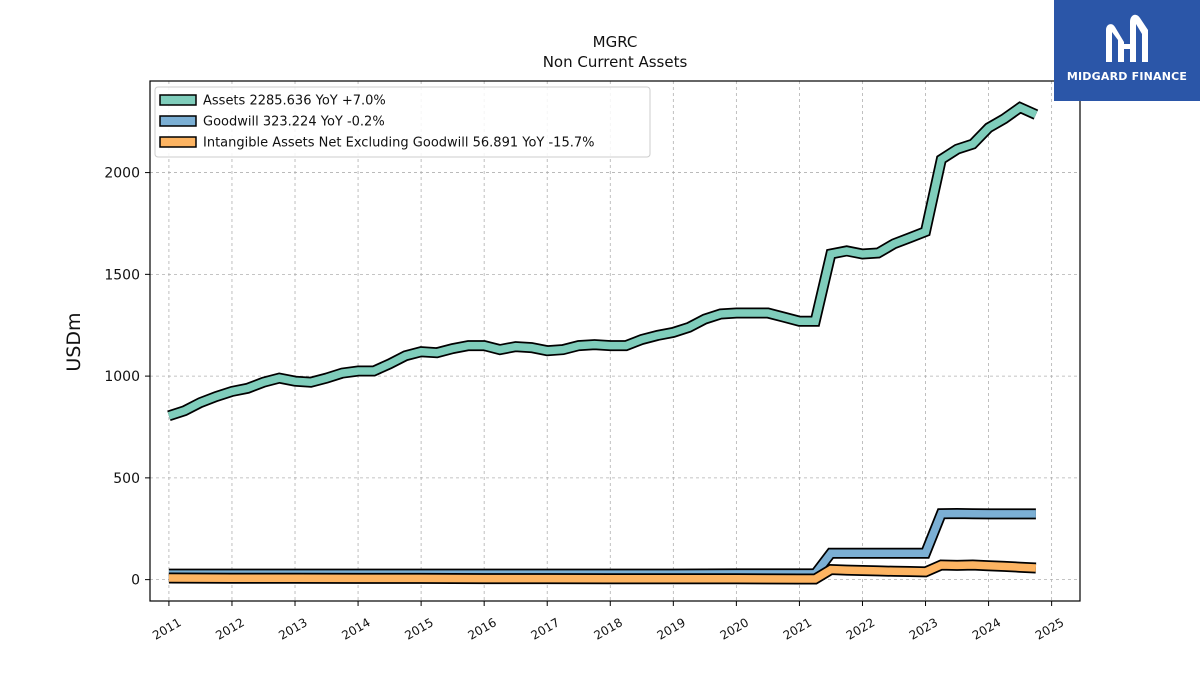  Describe the element at coordinates (1127, 76) in the screenshot. I see `brand-name: MIDGARD FINANCE` at that location.